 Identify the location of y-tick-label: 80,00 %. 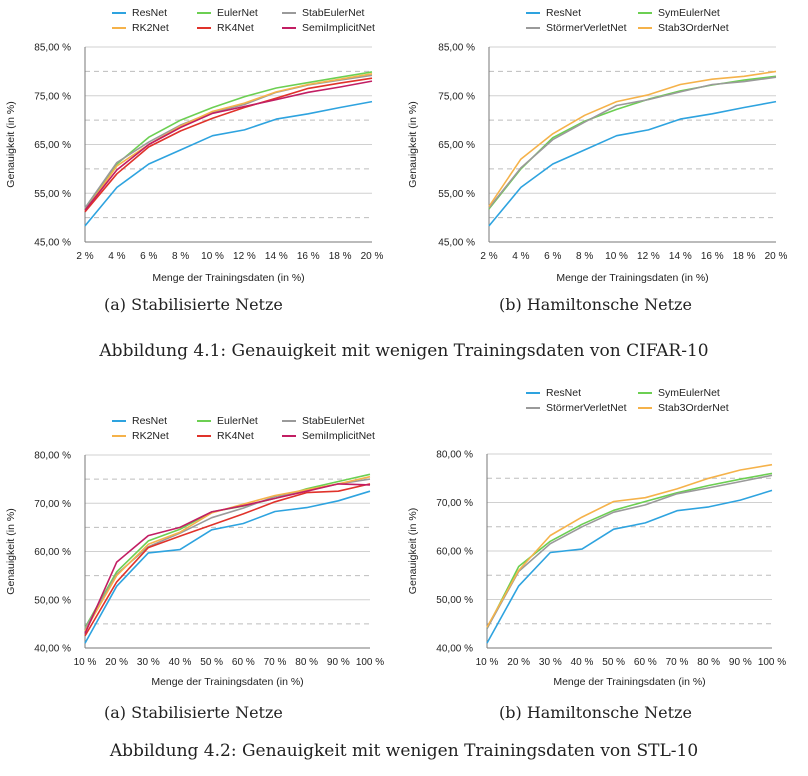
(454, 455).